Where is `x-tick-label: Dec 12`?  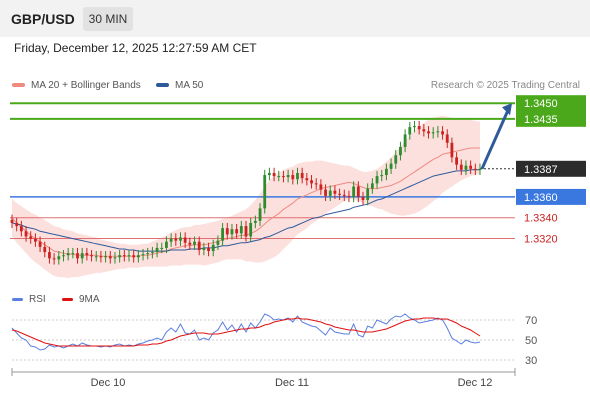
x-tick-label: Dec 12 is located at coordinates (475, 383).